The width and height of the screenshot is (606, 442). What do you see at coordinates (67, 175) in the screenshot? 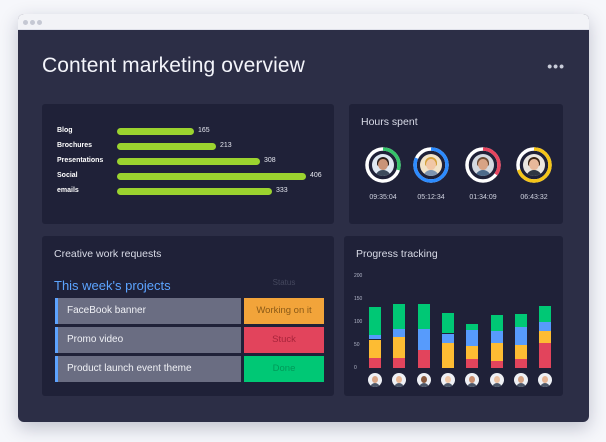
I see `content-type-label: Social` at bounding box center [67, 175].